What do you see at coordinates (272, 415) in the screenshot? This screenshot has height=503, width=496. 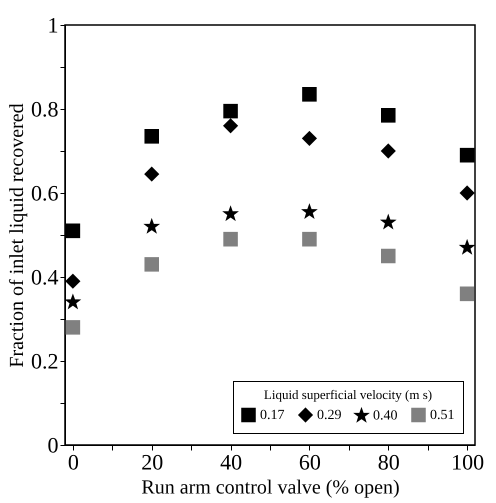 I see `legend-label: 0.17` at bounding box center [272, 415].